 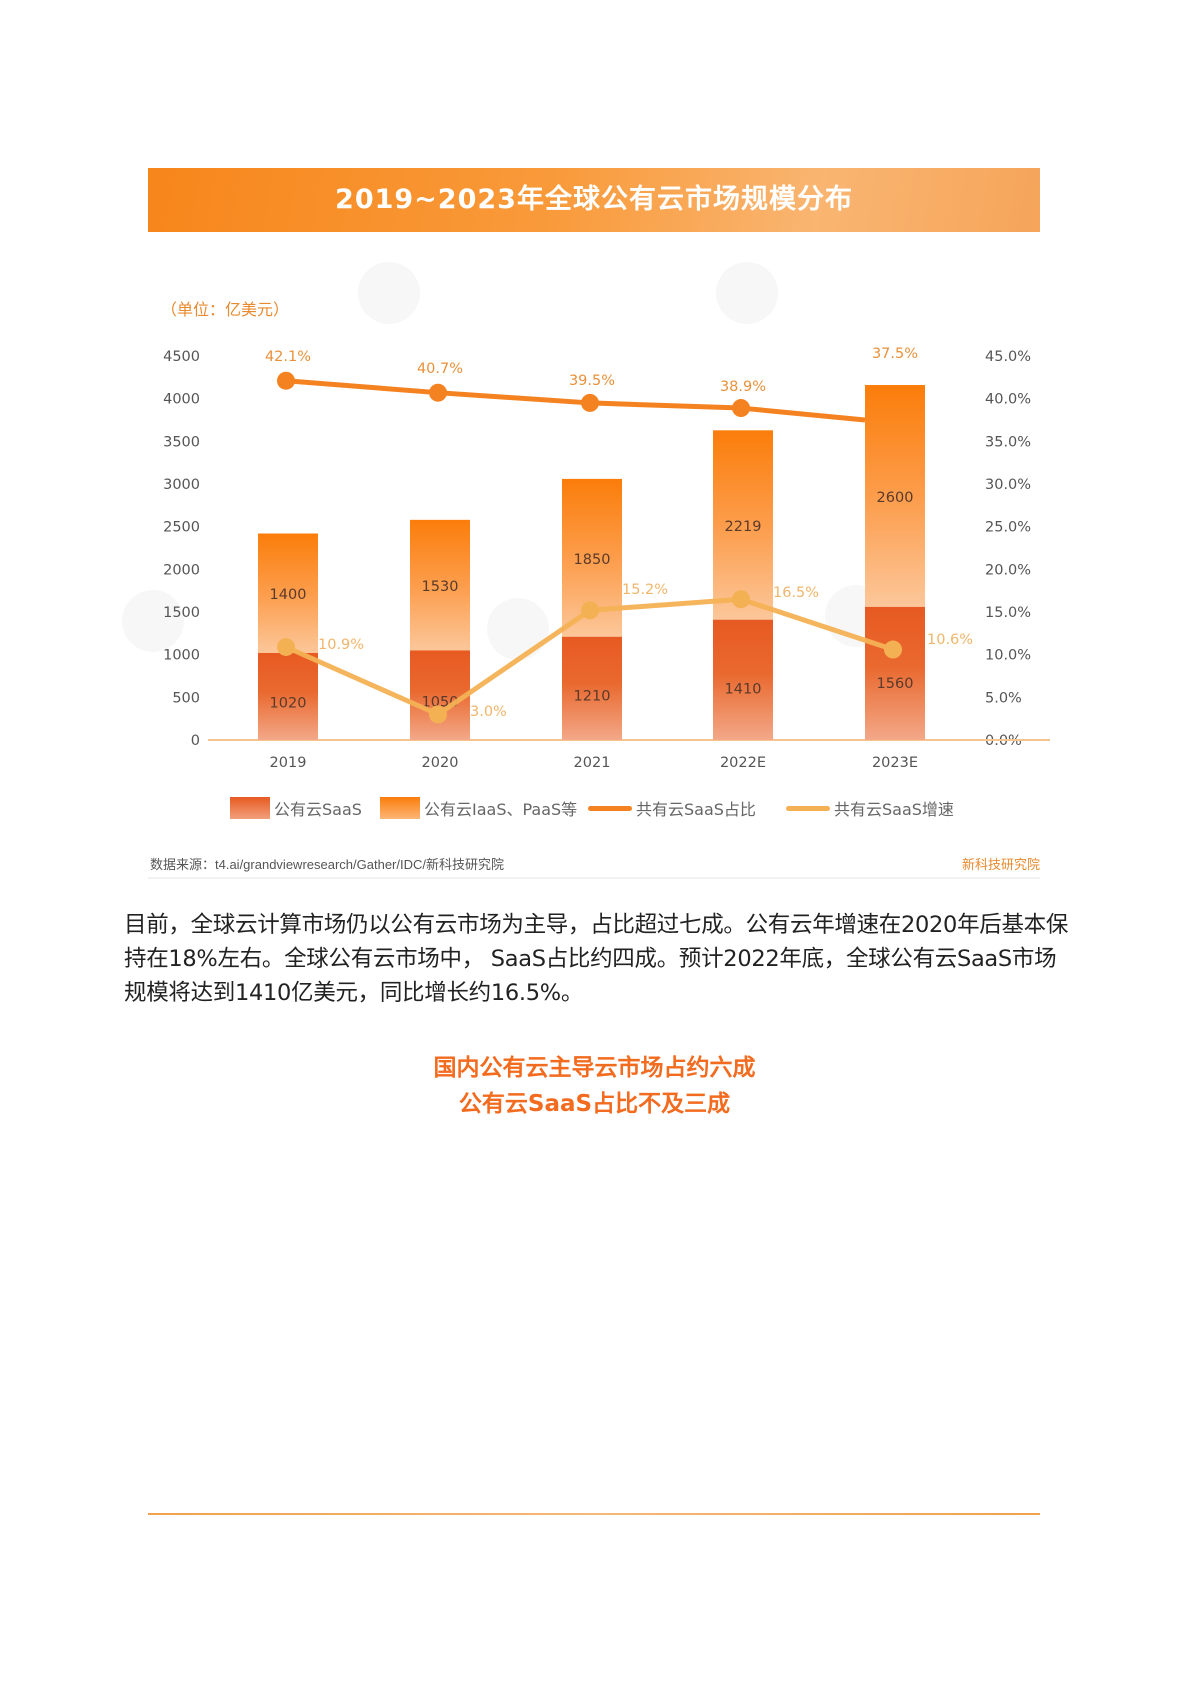 I want to click on left-y-axis: 0 500 1000 1500 2000 2500 3000 3500 4000 4500, so click(x=181, y=549).